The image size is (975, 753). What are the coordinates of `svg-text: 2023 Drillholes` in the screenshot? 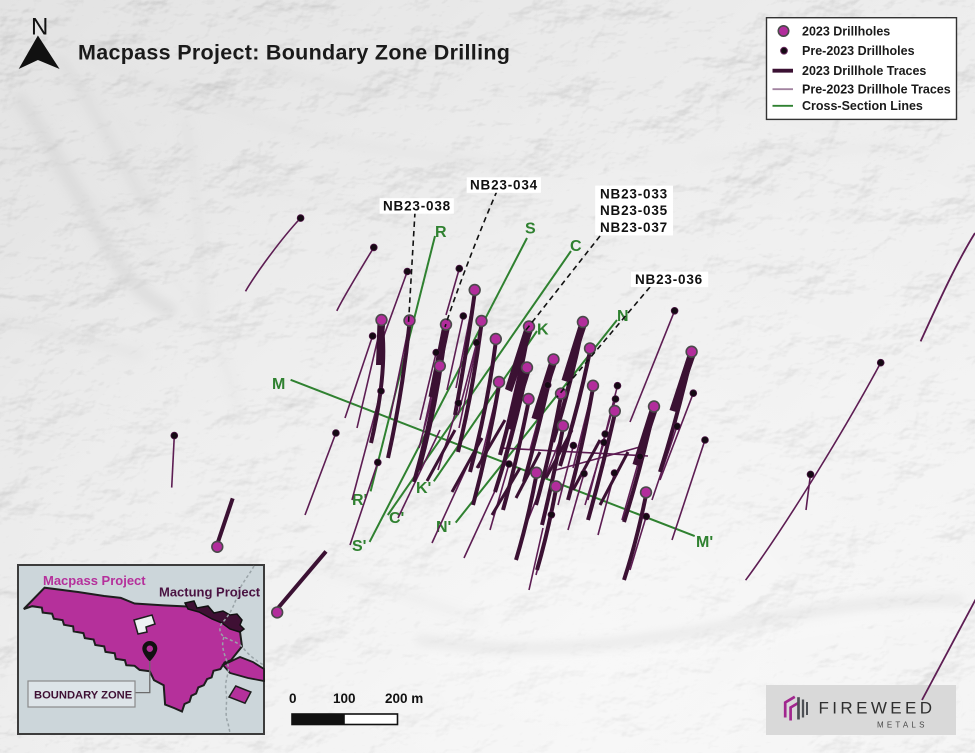 It's located at (846, 31).